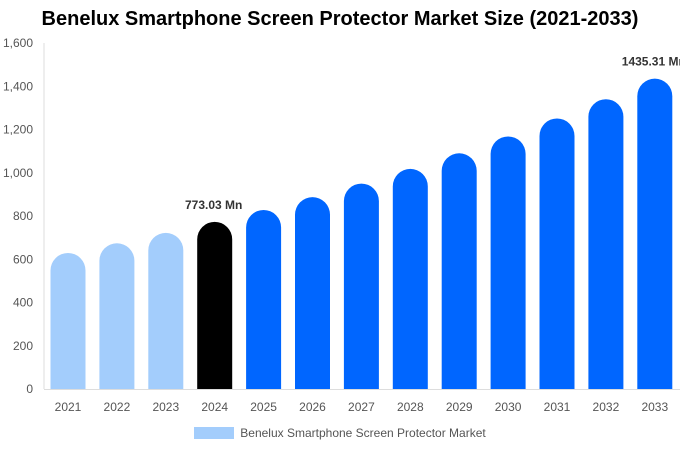  I want to click on bar-2025, so click(264, 299).